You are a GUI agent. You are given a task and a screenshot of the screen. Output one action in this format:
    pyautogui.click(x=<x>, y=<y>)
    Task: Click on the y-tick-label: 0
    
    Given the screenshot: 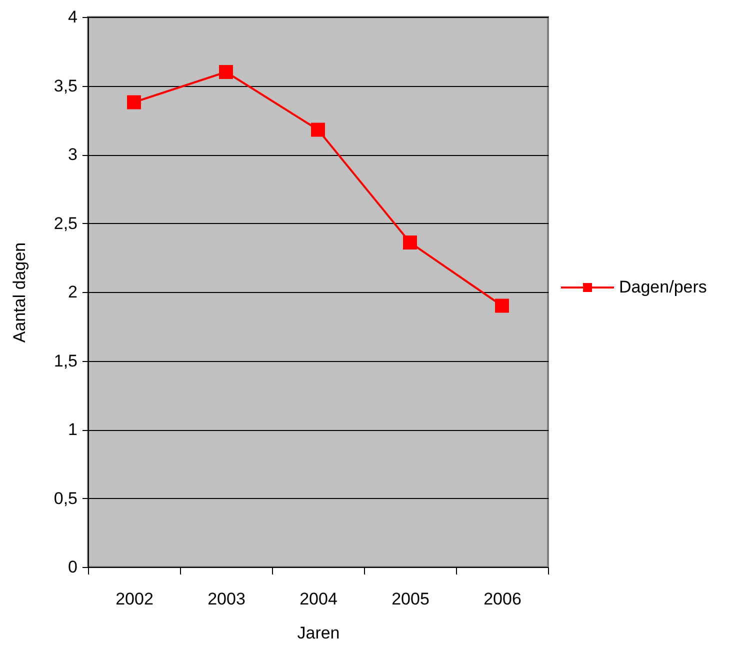 What is the action you would take?
    pyautogui.click(x=73, y=567)
    